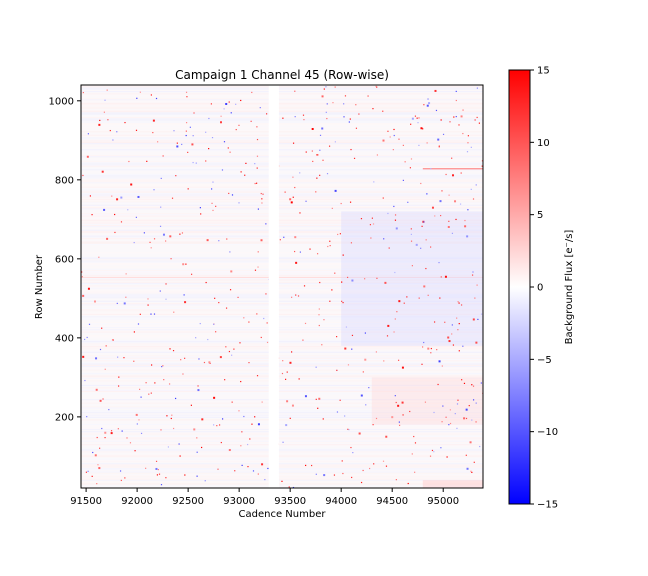  What do you see at coordinates (543, 143) in the screenshot?
I see `colorbar-tick-label: 10` at bounding box center [543, 143].